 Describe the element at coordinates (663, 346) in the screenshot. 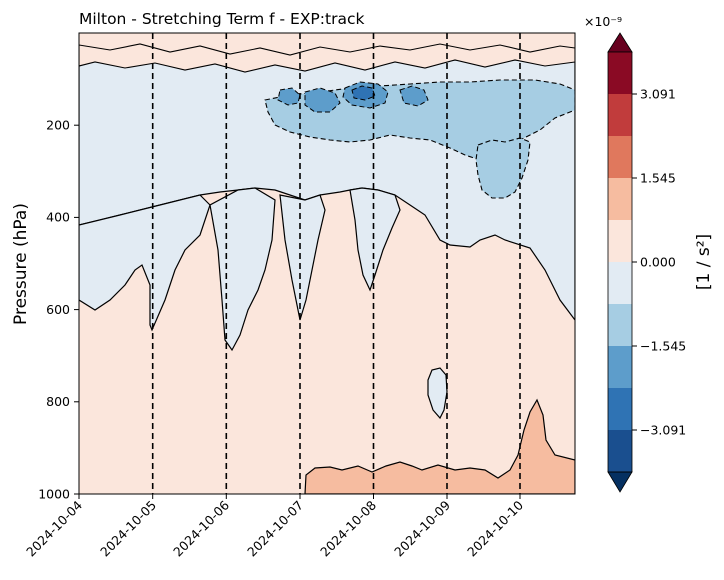

I see `colorbar-tick-label-4: −1.545` at that location.